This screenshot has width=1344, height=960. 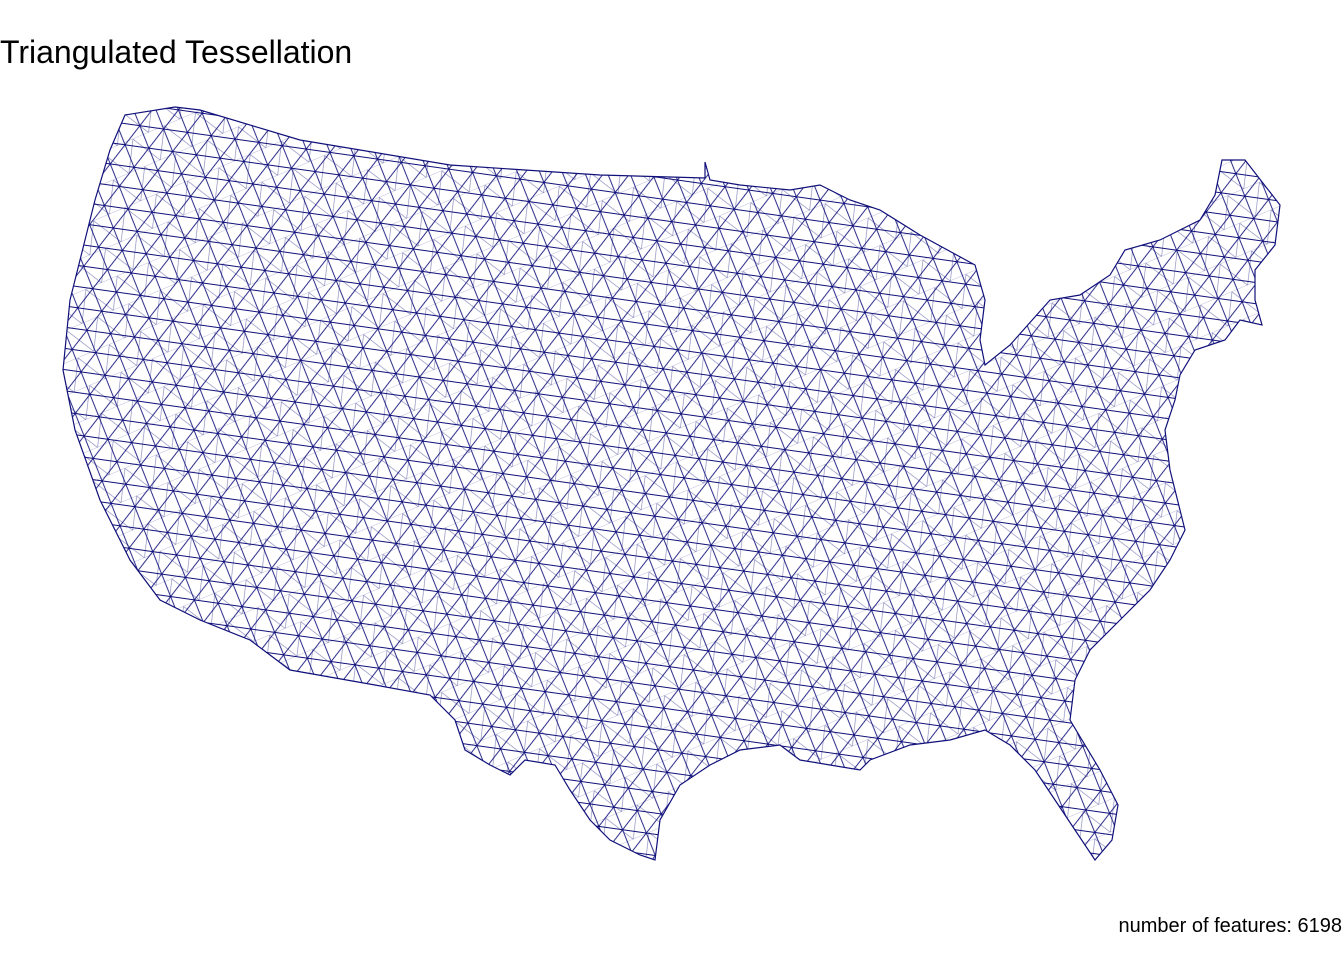 What do you see at coordinates (1230, 926) in the screenshot?
I see `caption: number of features: 6198` at bounding box center [1230, 926].